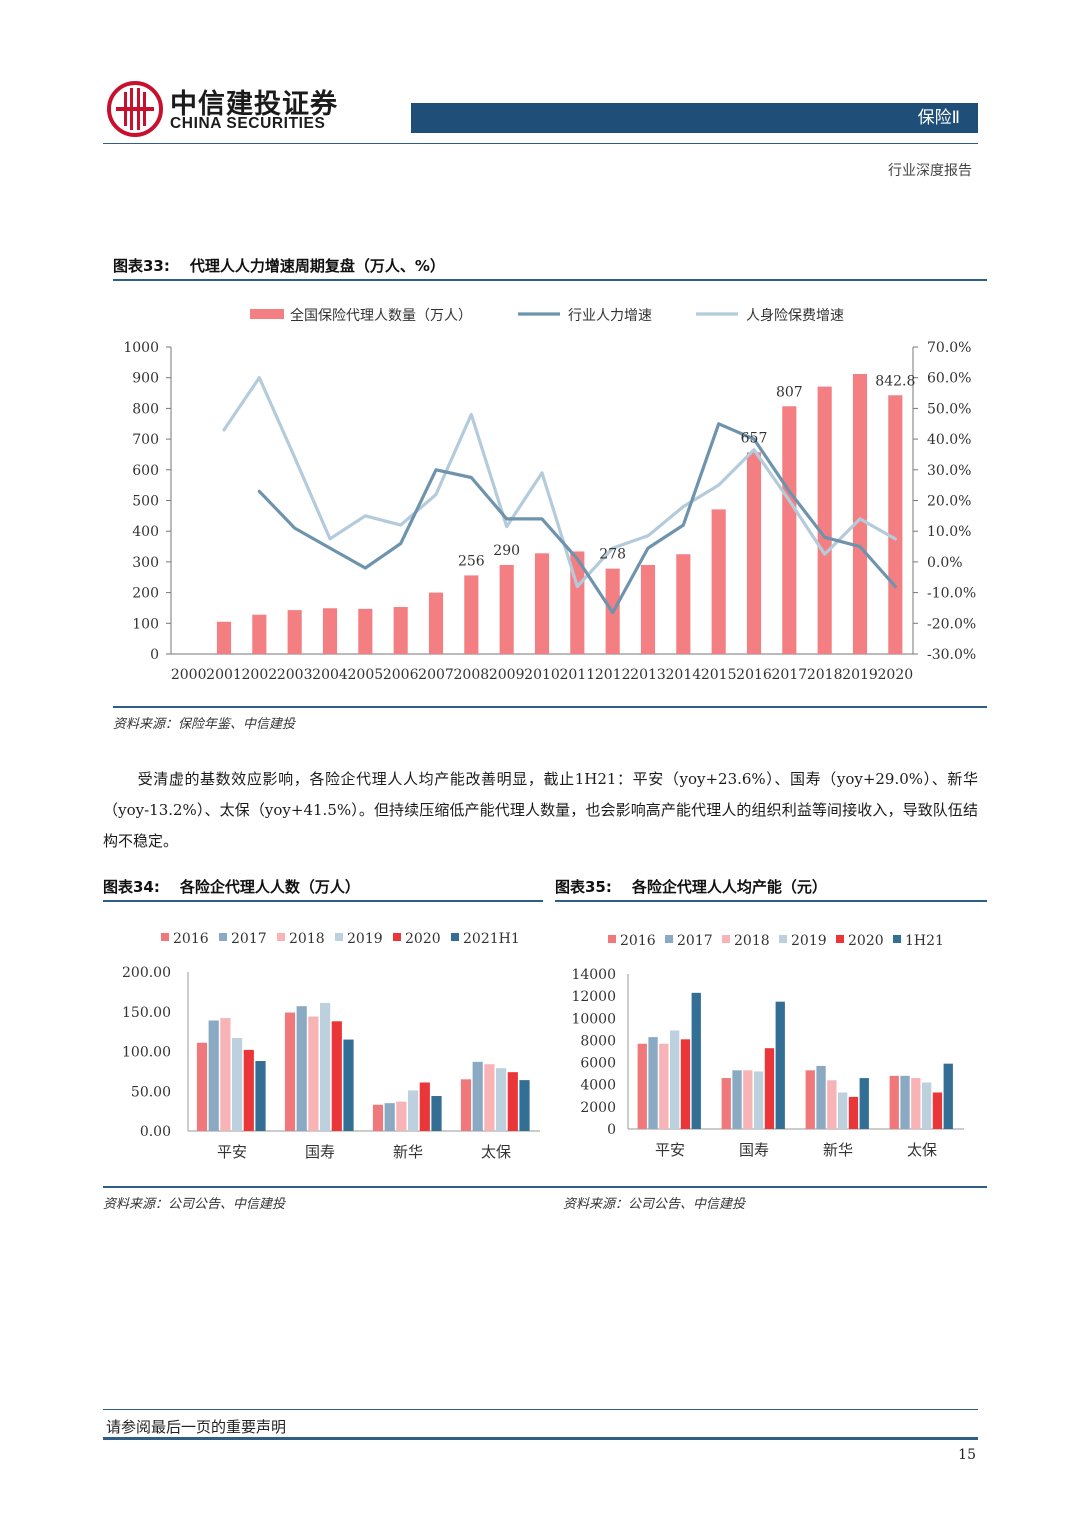 This screenshot has height=1527, width=1080. I want to click on legend-label: 行业人力增速, so click(610, 316).